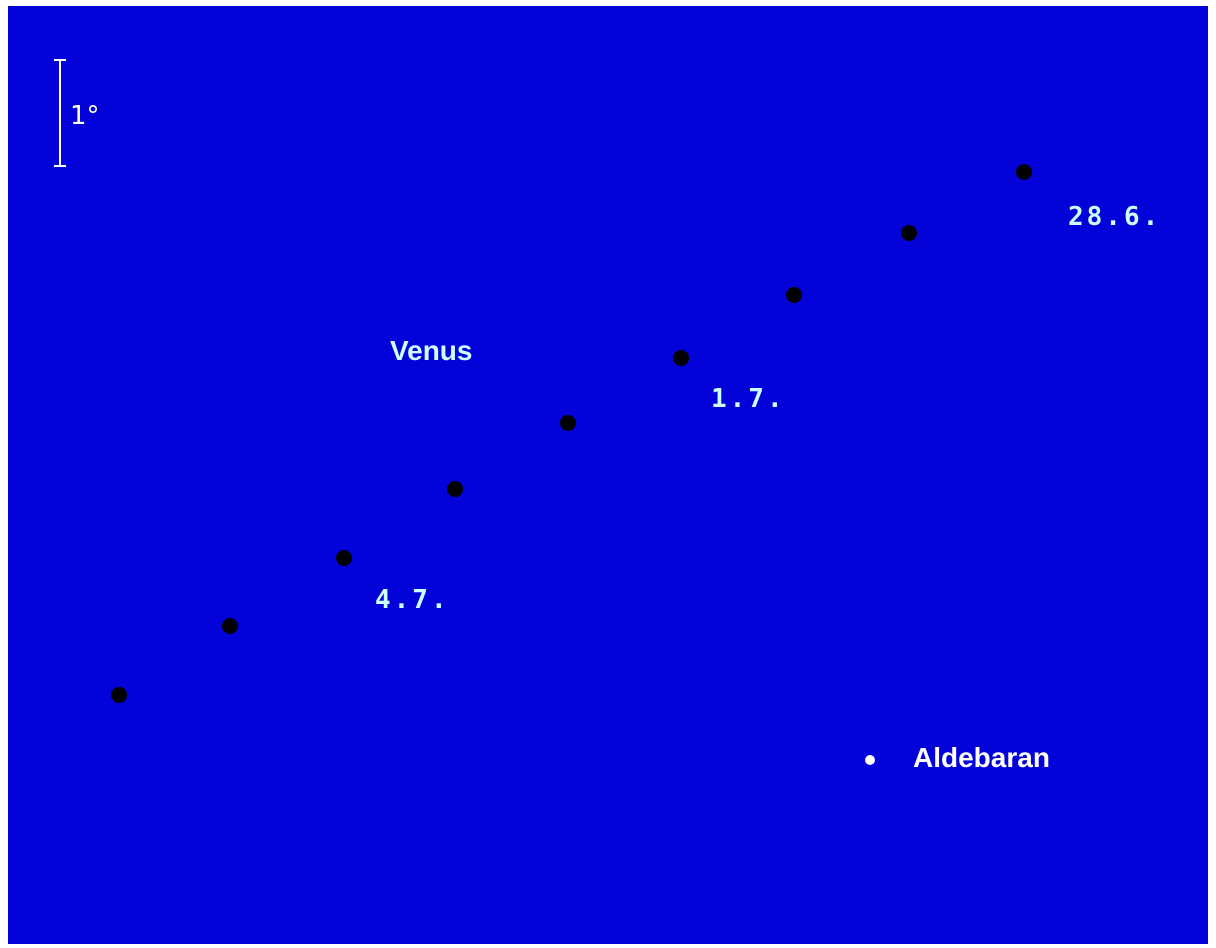 The image size is (1216, 948). What do you see at coordinates (60, 113) in the screenshot?
I see `scale-bar` at bounding box center [60, 113].